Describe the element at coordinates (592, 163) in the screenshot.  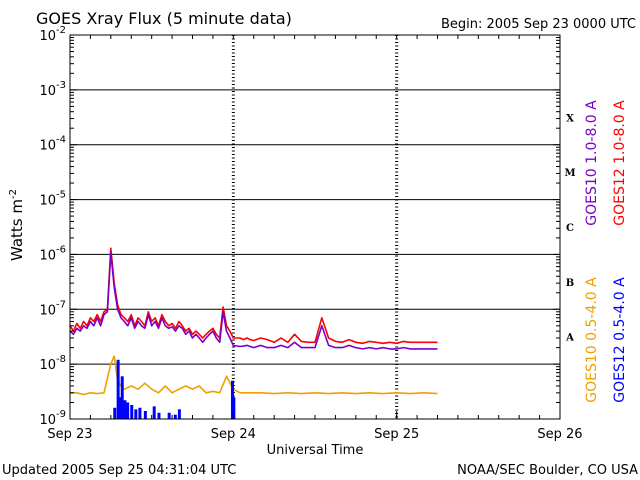
I see `legend-item: GOES10 1.0-8.0 A` at that location.